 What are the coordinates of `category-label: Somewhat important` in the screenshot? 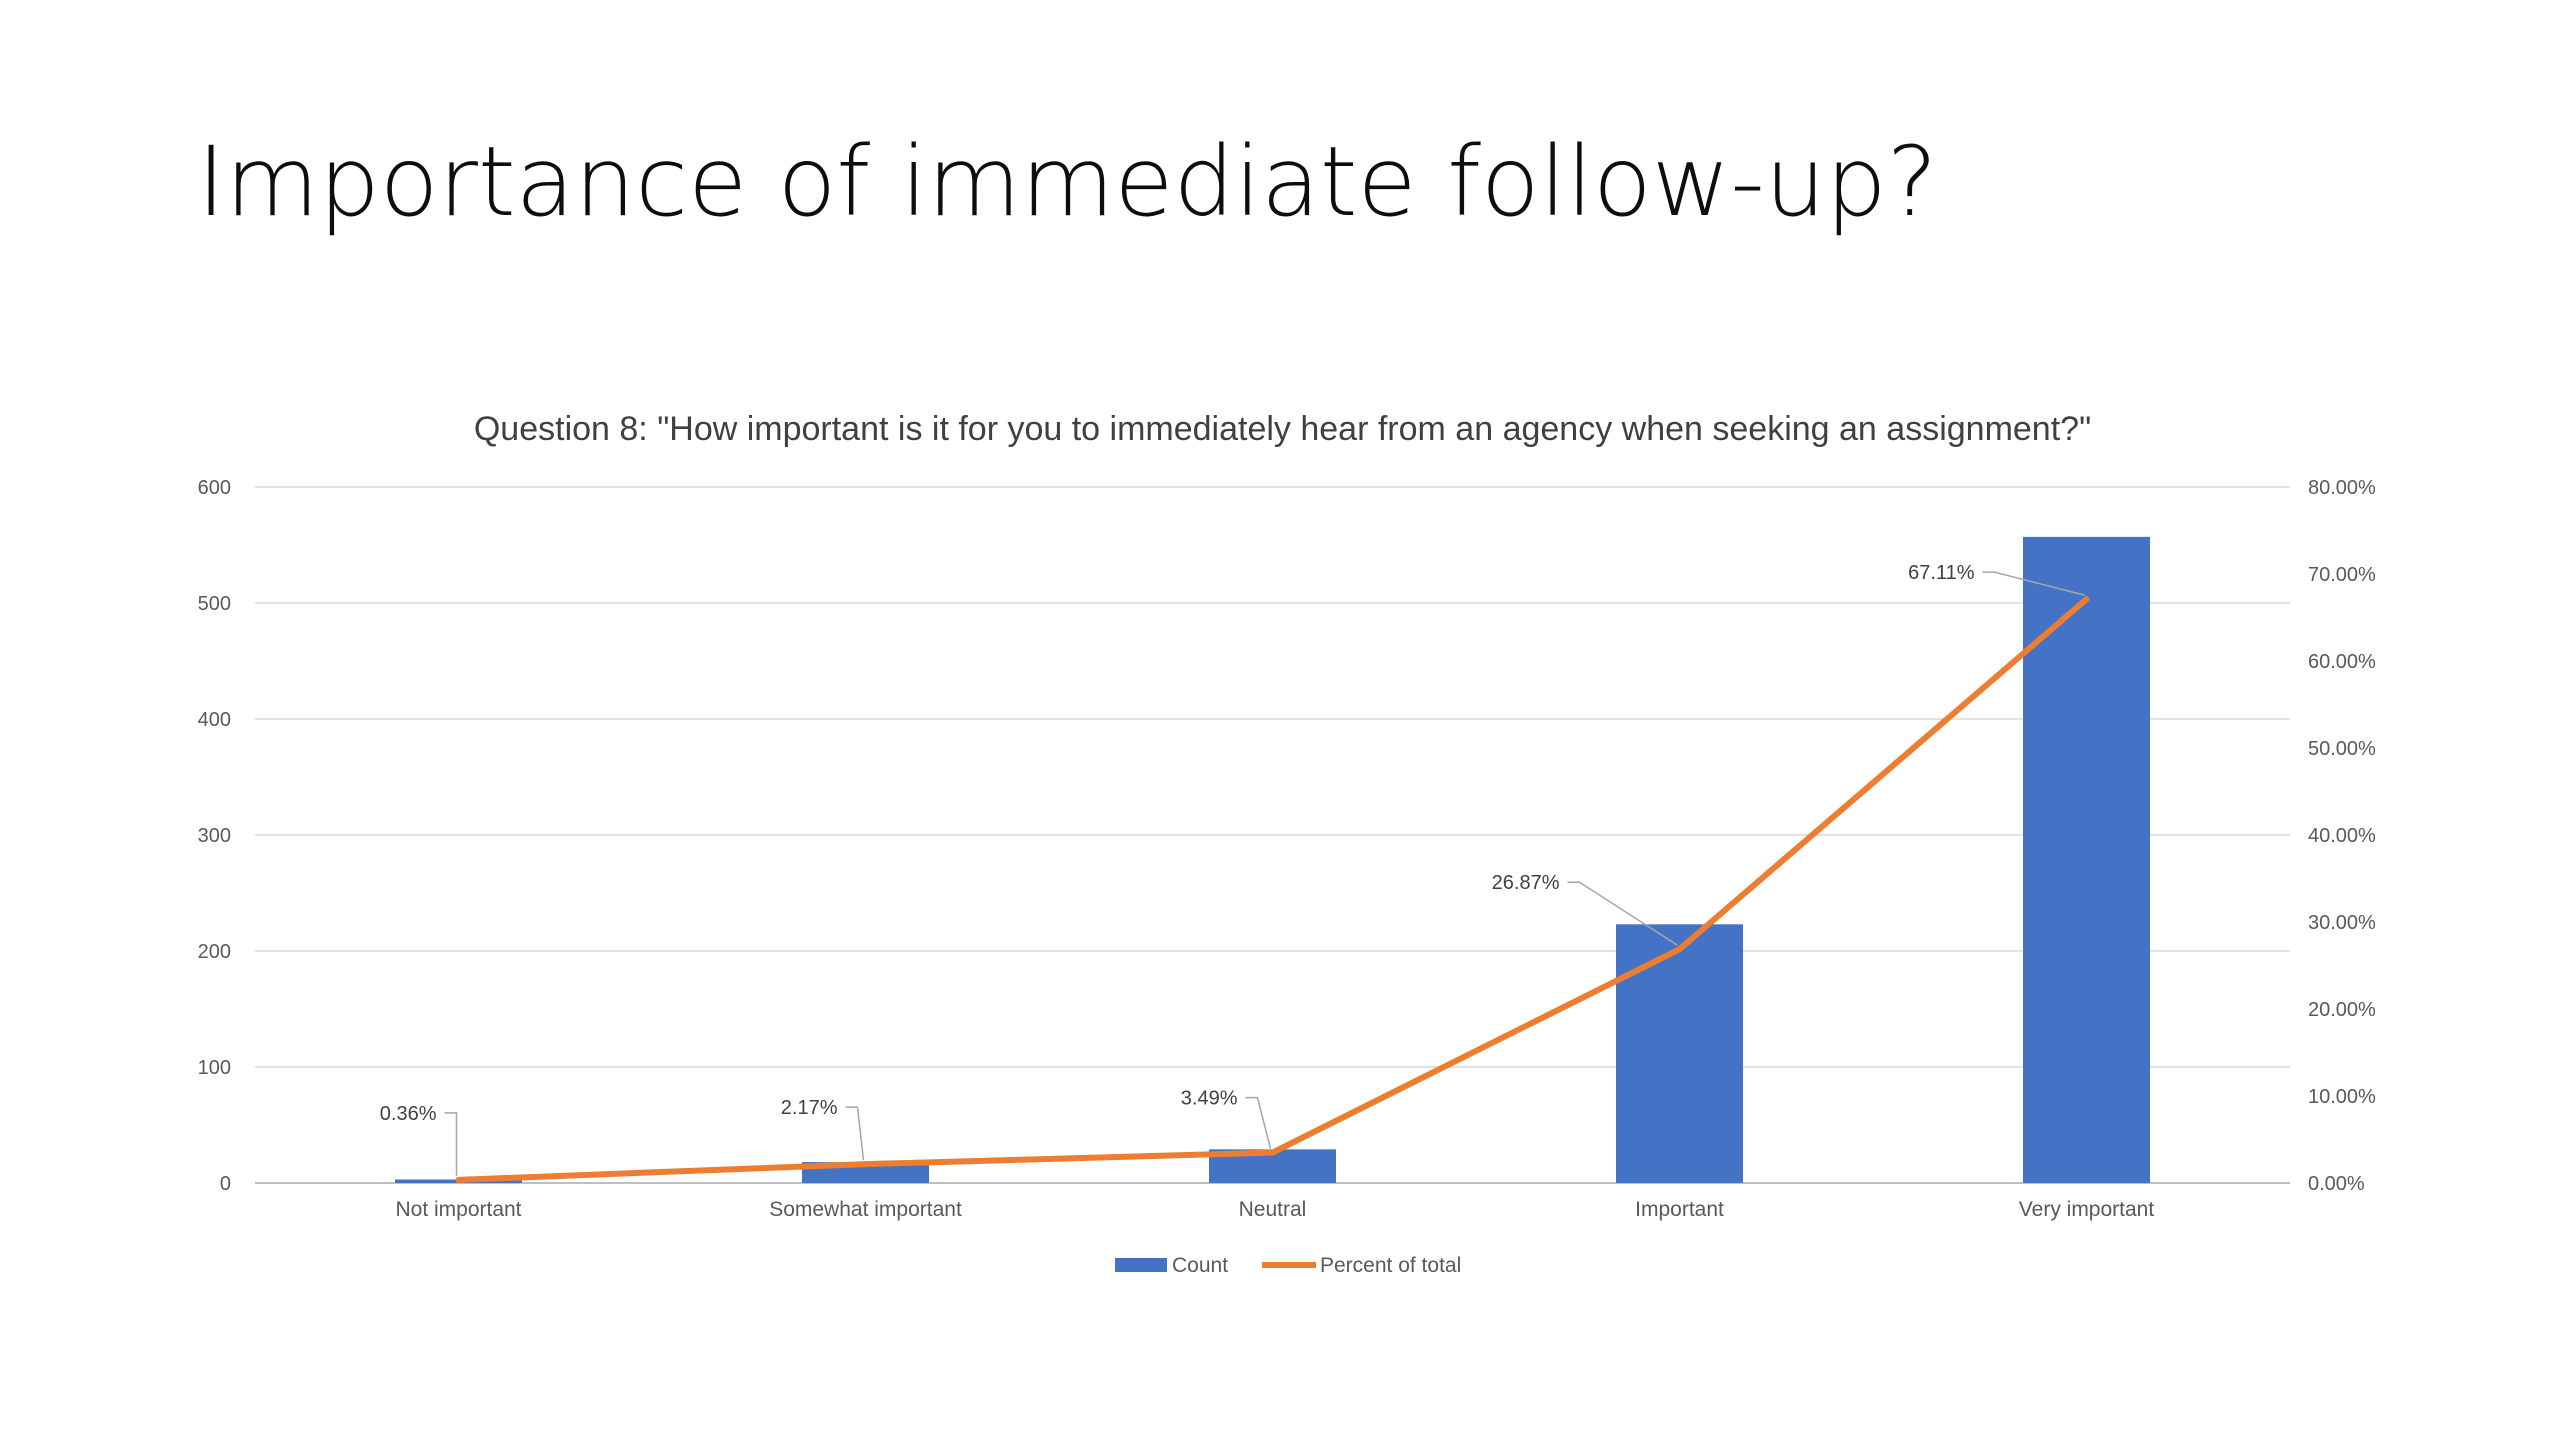 It's located at (865, 1209).